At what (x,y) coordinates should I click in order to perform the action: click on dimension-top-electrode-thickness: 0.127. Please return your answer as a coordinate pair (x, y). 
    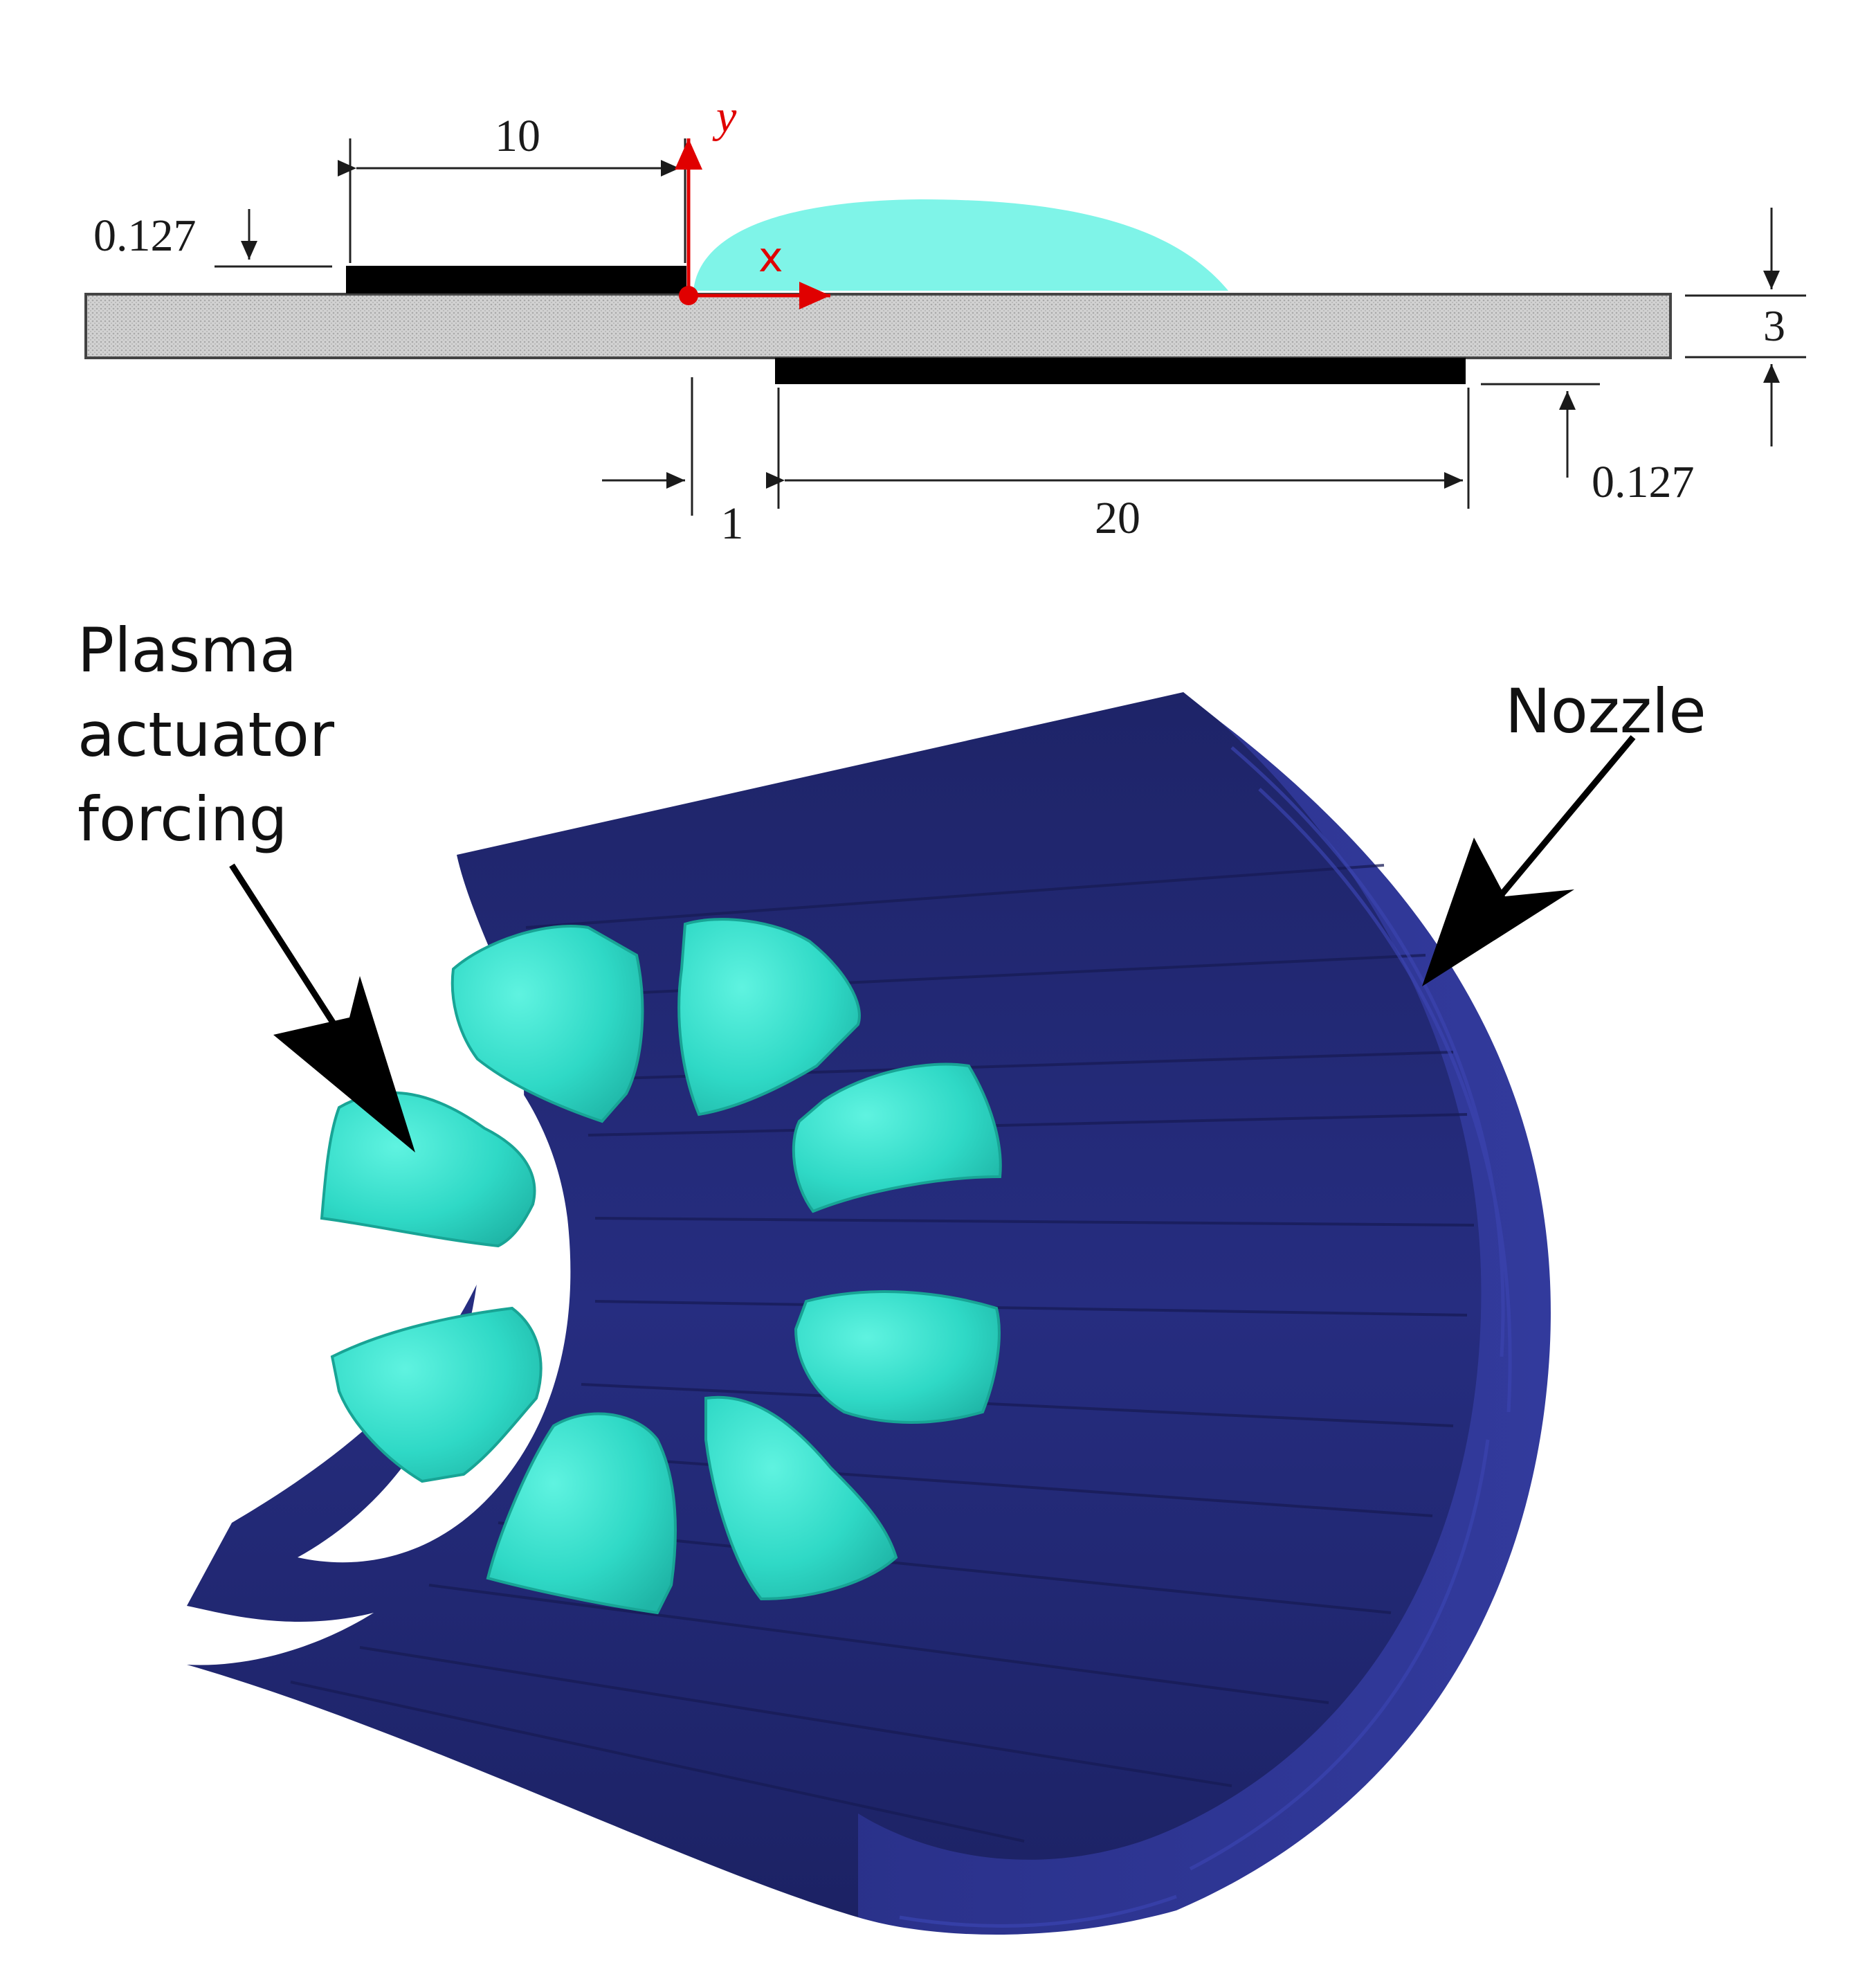
    Looking at the image, I should click on (212, 238).